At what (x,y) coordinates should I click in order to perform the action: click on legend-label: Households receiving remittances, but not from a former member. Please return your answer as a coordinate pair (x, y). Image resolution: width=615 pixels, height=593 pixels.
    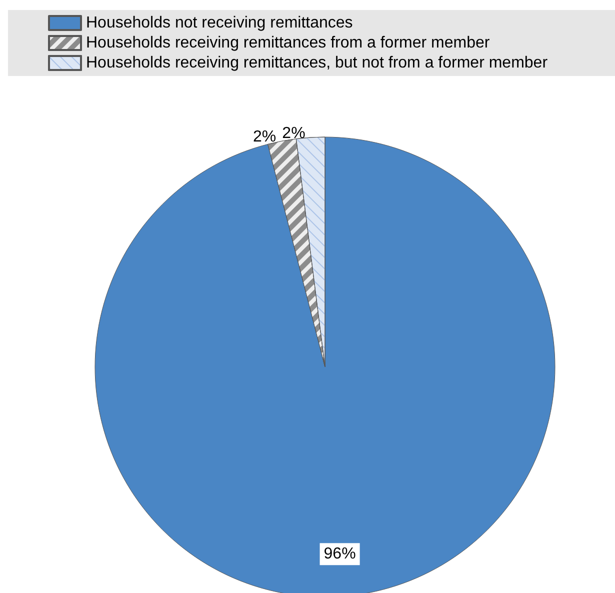
    Looking at the image, I should click on (317, 63).